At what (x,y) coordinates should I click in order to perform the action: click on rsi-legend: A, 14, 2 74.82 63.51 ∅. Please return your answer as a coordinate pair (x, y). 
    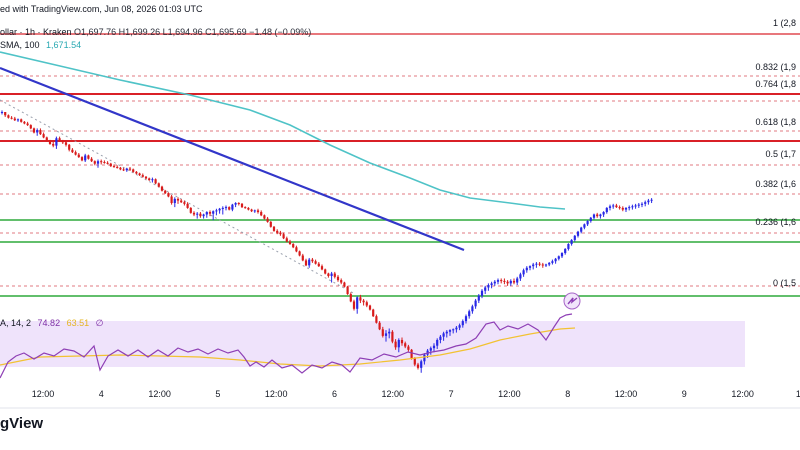
    Looking at the image, I should click on (51, 323).